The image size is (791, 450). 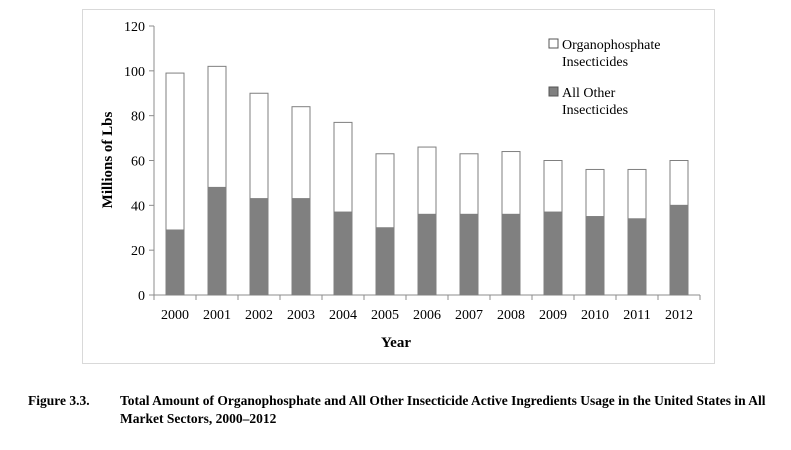 I want to click on x-tick-label: 2010, so click(x=595, y=315).